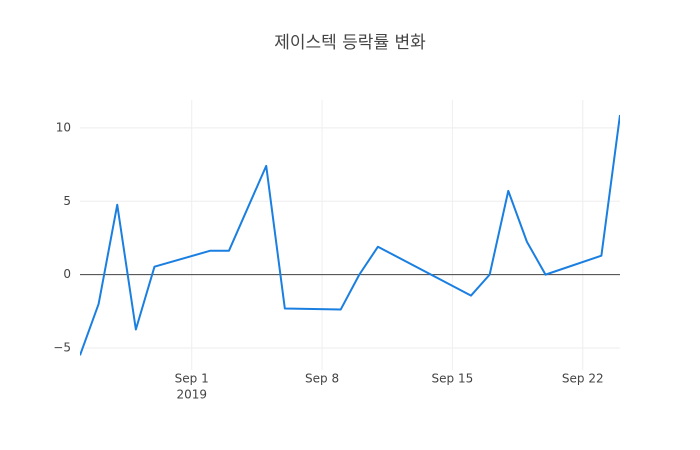 The height and width of the screenshot is (450, 700). I want to click on x-tick-label: Sep 1, so click(192, 379).